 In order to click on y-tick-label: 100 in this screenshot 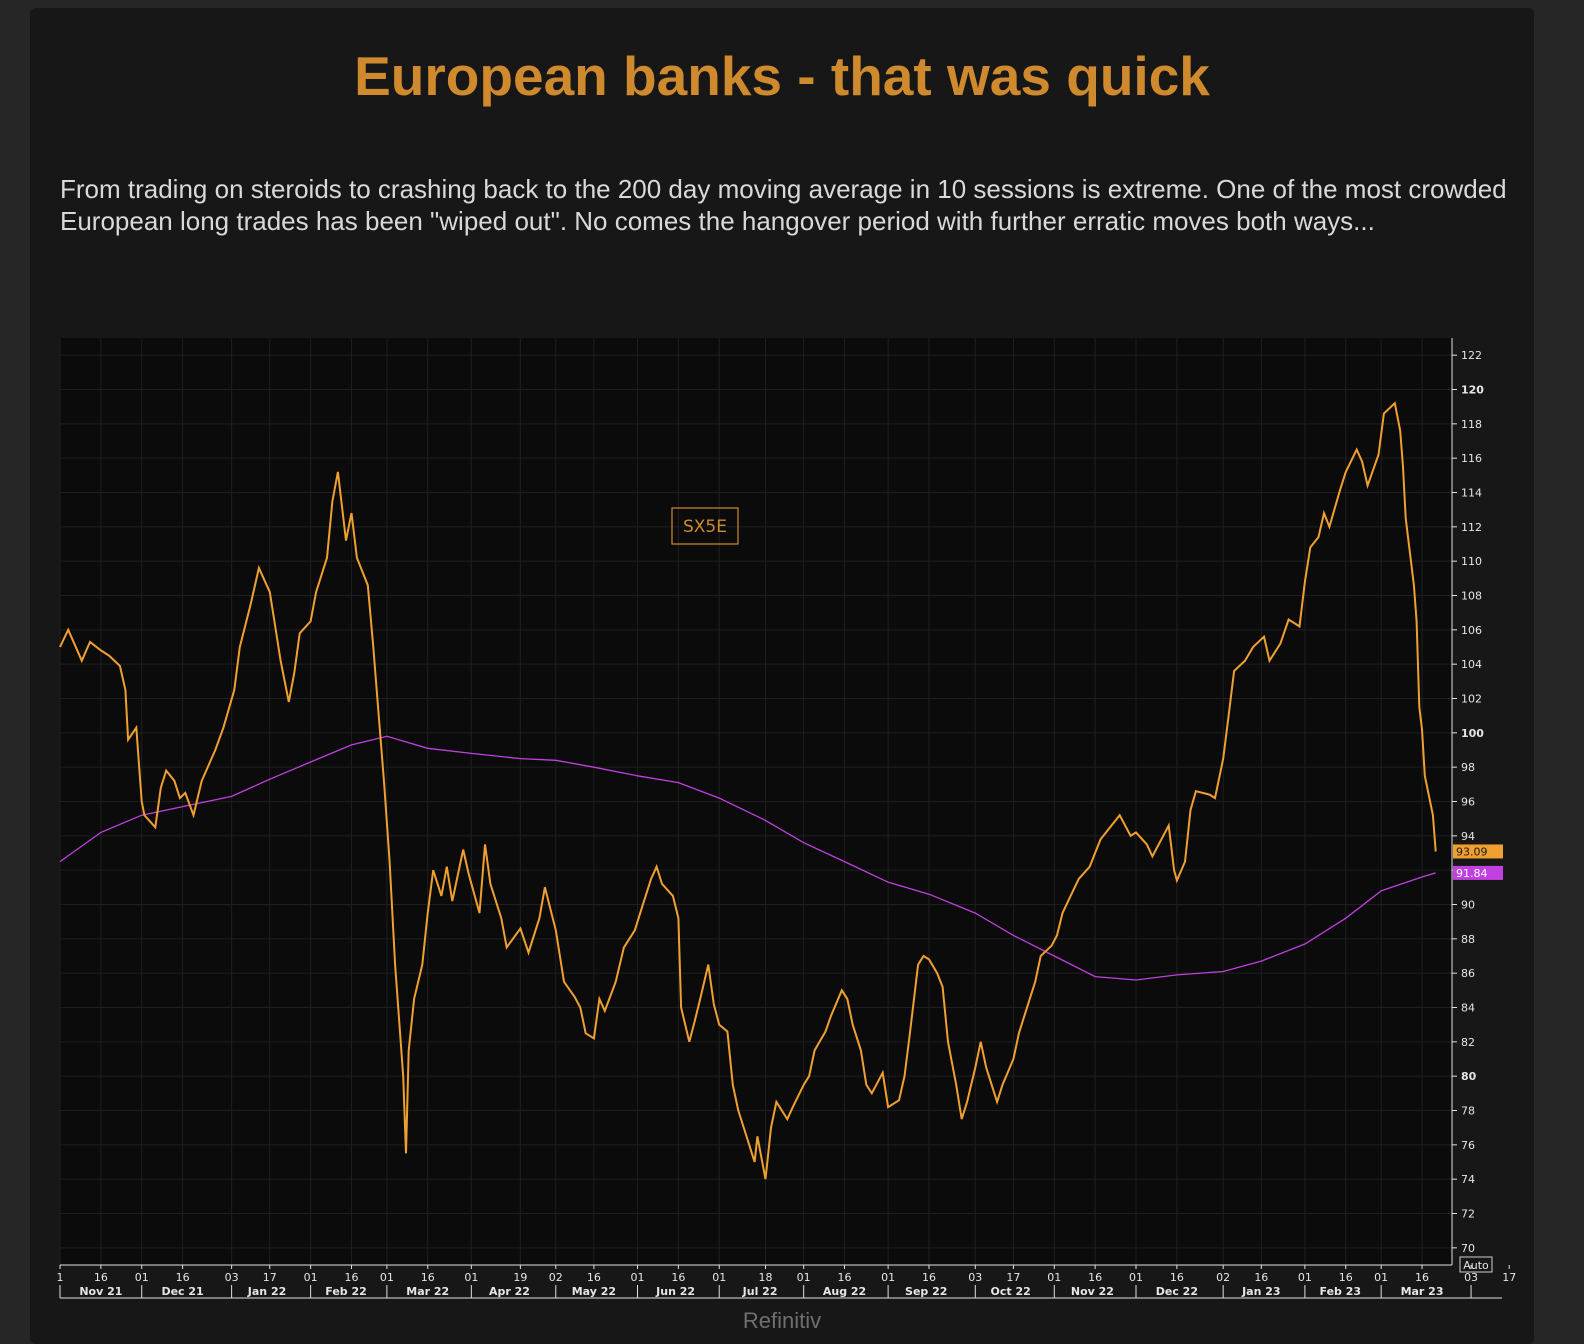, I will do `click(1472, 733)`.